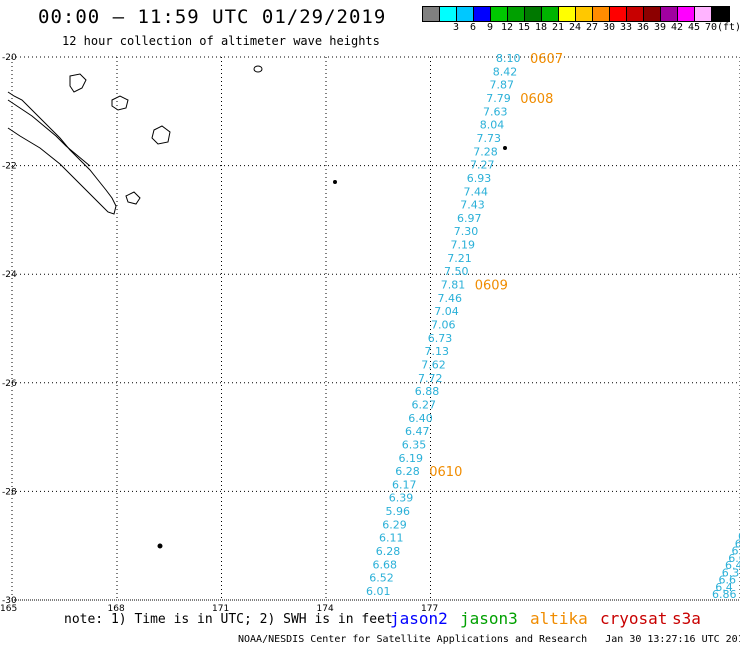 The height and width of the screenshot is (650, 740). Describe the element at coordinates (491, 286) in the screenshot. I see `time-label: 0609` at that location.